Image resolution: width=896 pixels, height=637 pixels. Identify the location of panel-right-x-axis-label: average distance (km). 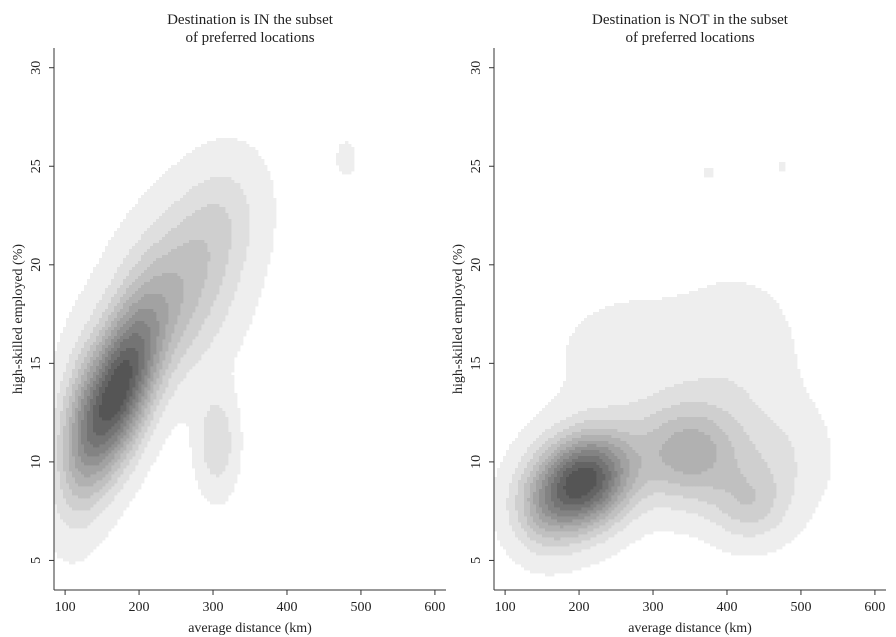
(690, 628).